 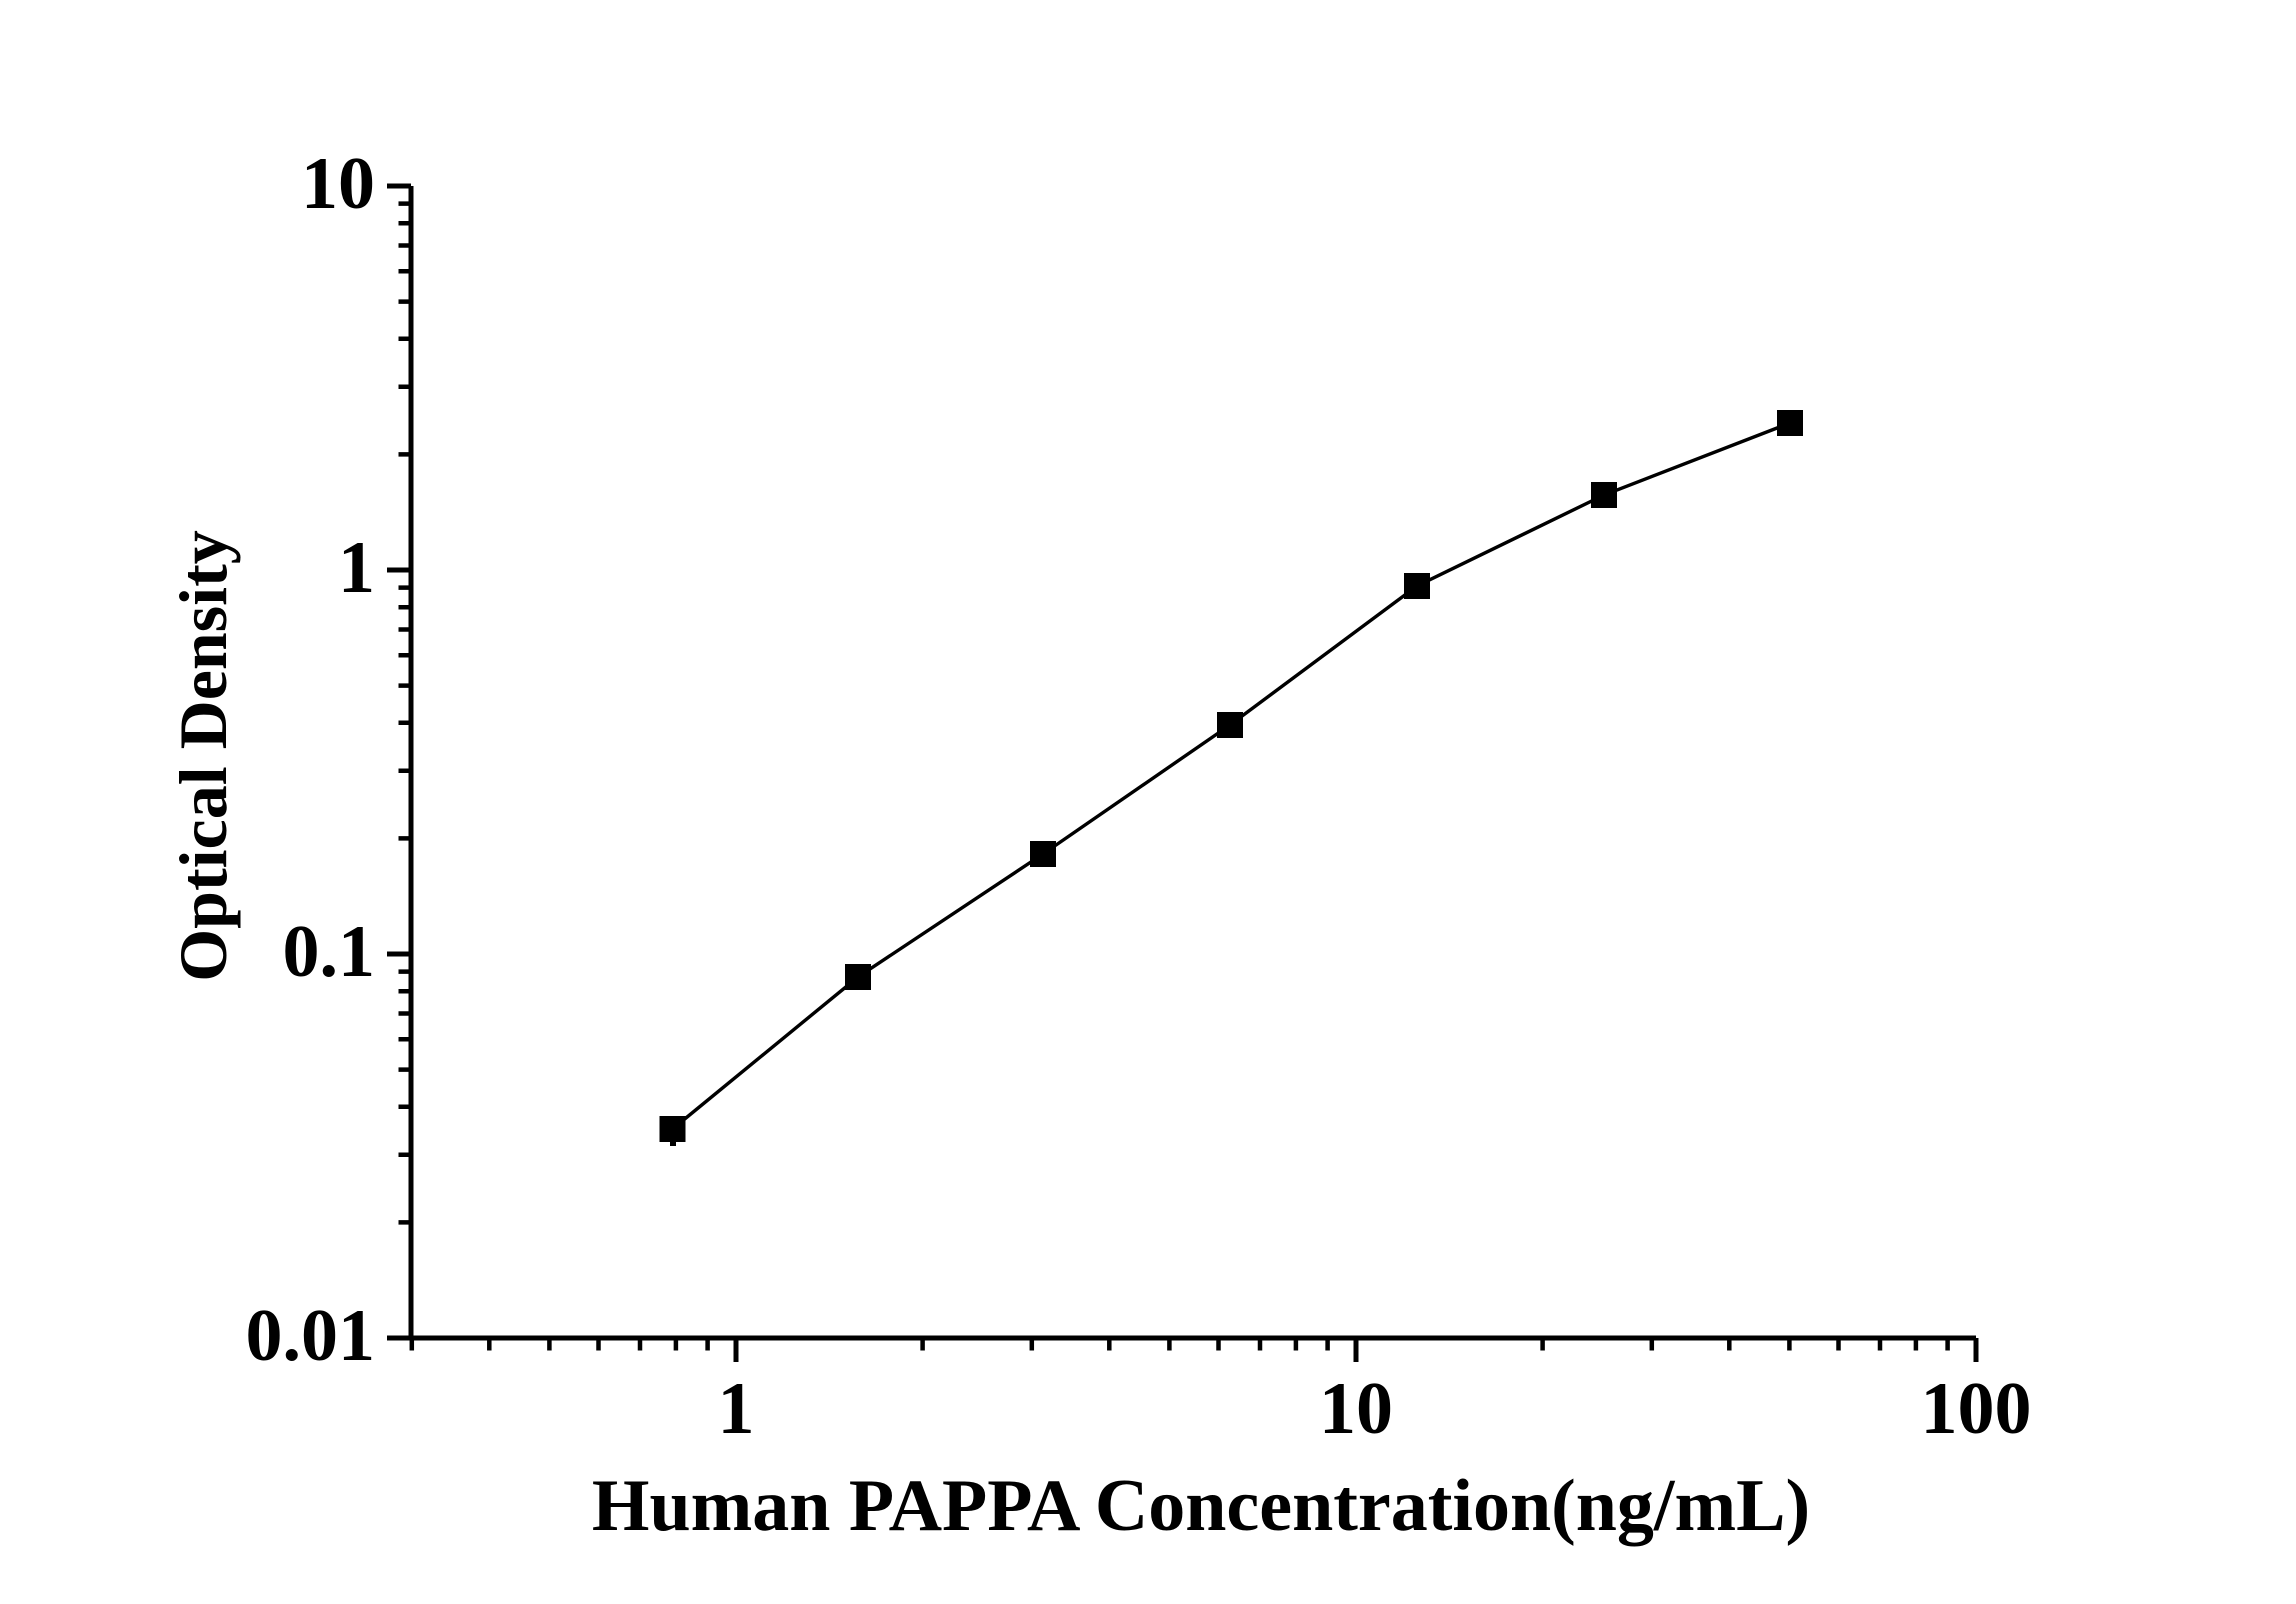 What do you see at coordinates (203, 755) in the screenshot?
I see `svg-text: Optical Density` at bounding box center [203, 755].